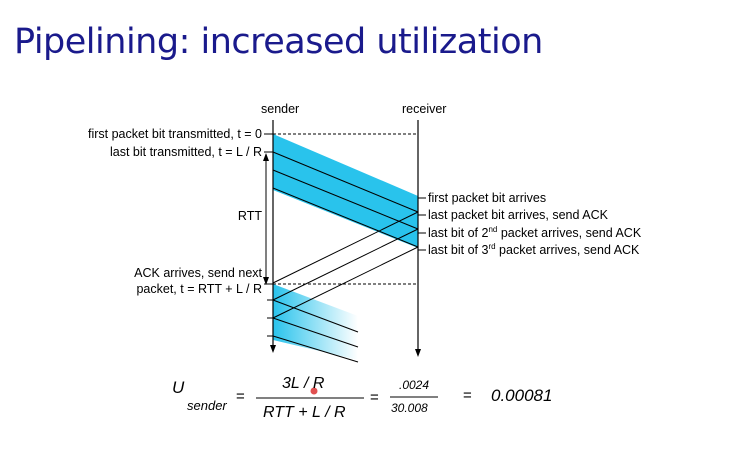 The image size is (736, 456). What do you see at coordinates (178, 387) in the screenshot?
I see `formula-U: U` at bounding box center [178, 387].